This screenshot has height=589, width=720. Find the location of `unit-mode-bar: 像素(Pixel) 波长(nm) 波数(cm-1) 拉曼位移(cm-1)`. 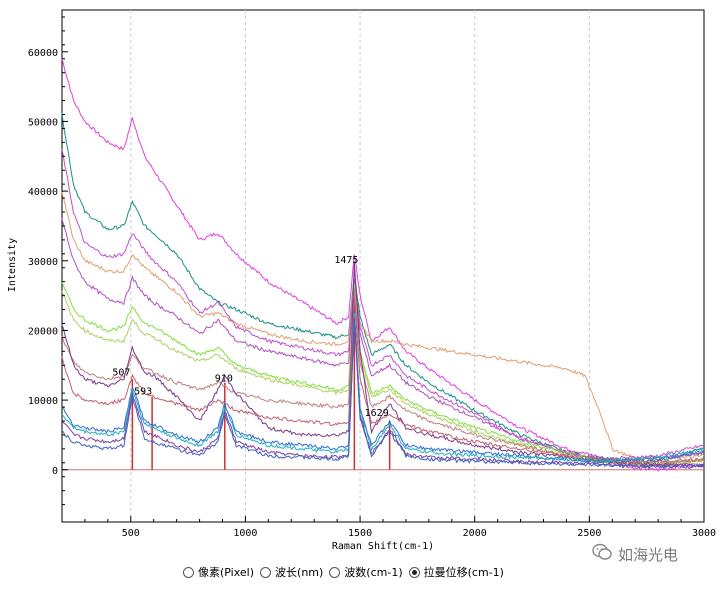

unit-mode-bar: 像素(Pixel) 波长(nm) 波数(cm-1) 拉曼位移(cm-1) is located at coordinates (346, 572).